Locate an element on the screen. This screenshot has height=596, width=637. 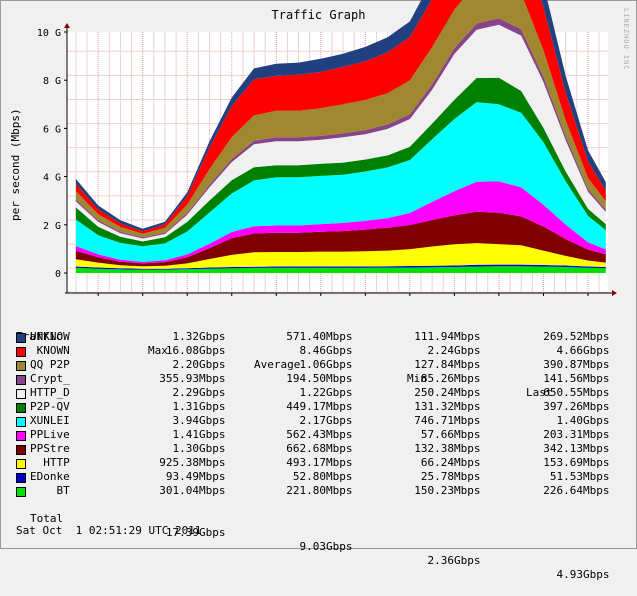
y-axis-arrow is located at coordinates (67, 25).